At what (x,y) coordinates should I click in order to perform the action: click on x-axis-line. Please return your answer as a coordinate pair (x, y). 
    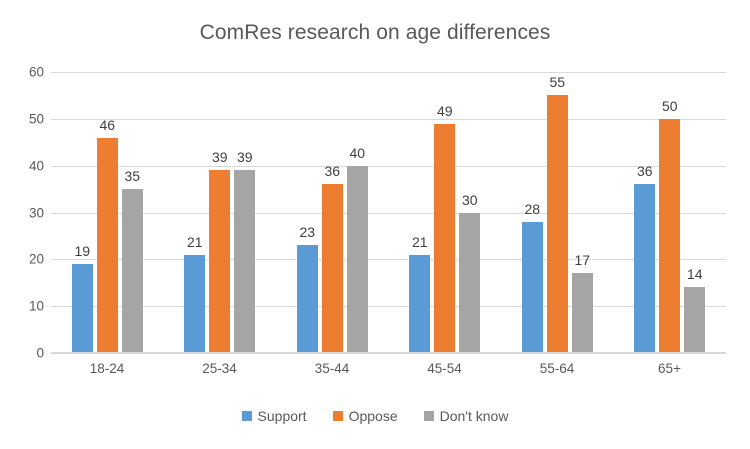
    Looking at the image, I should click on (388, 352).